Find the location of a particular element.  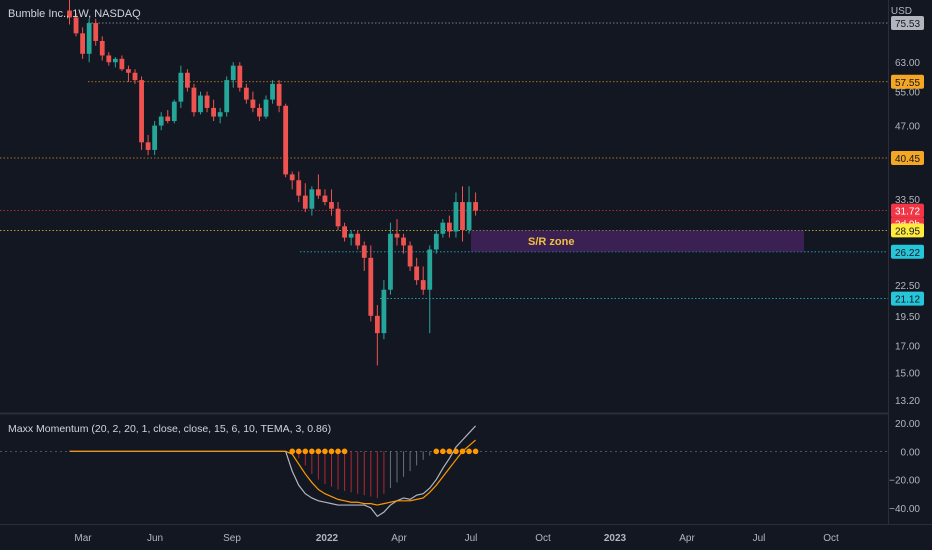

time-tick-label: Mar is located at coordinates (83, 538).